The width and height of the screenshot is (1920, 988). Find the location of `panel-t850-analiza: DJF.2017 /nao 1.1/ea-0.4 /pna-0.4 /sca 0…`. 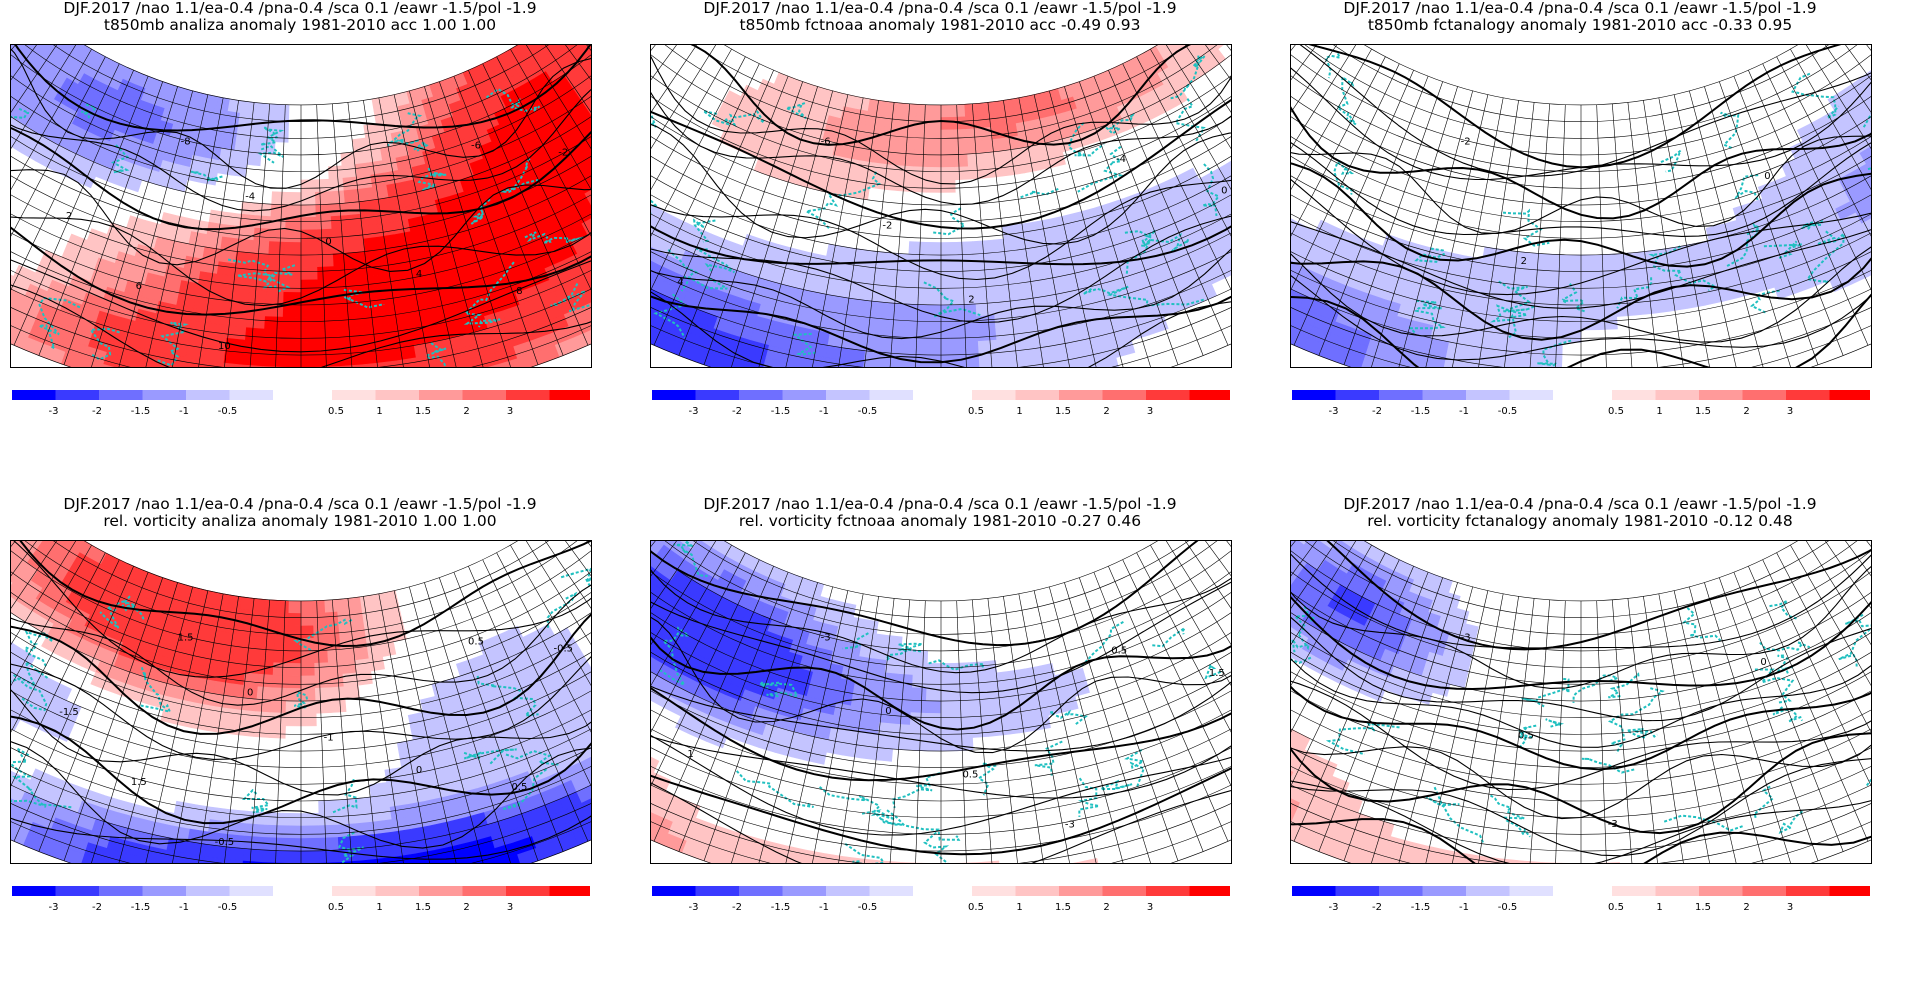

panel-t850-analiza: DJF.2017 /nao 1.1/ea-0.4 /pna-0.4 /sca 0… is located at coordinates (300, 220).